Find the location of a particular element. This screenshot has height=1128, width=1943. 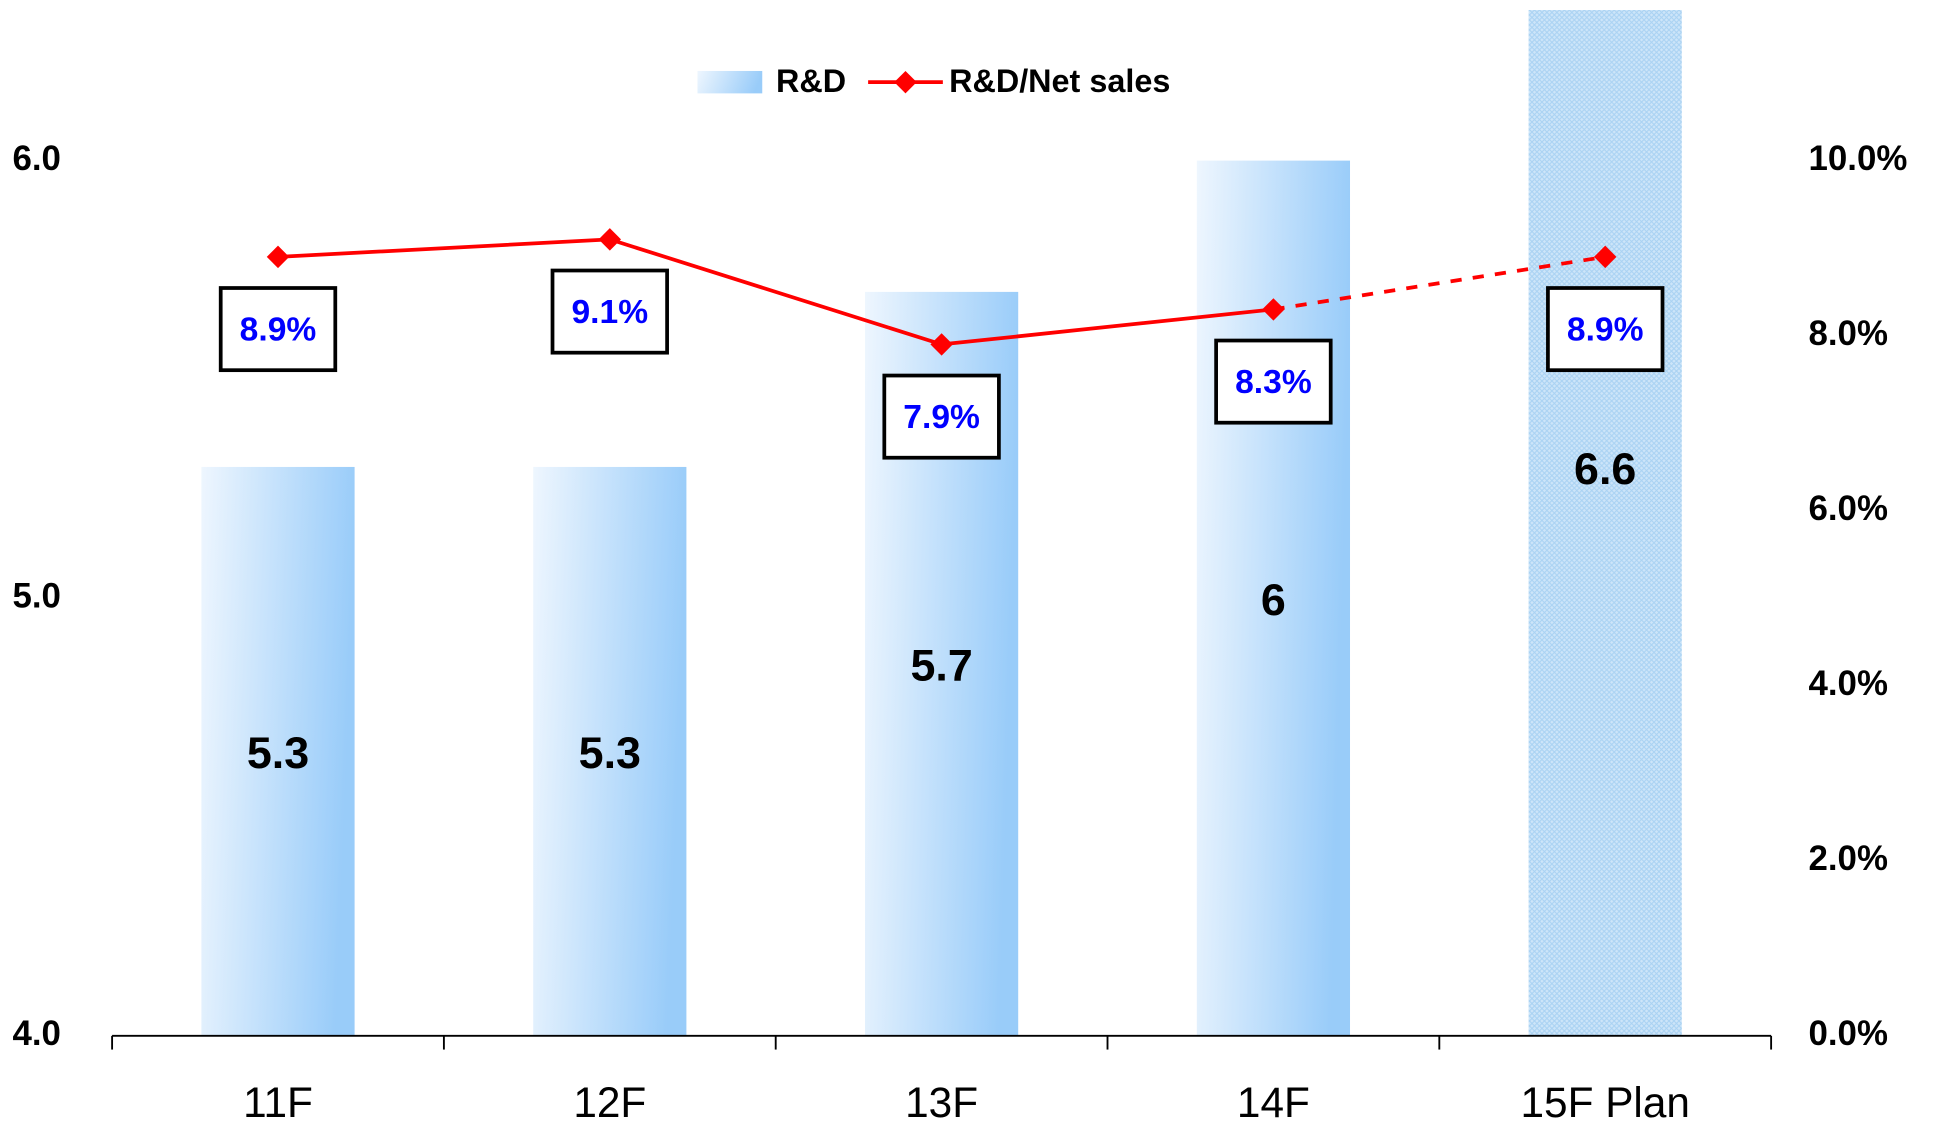

line-value-label: 7.9% is located at coordinates (941, 417).